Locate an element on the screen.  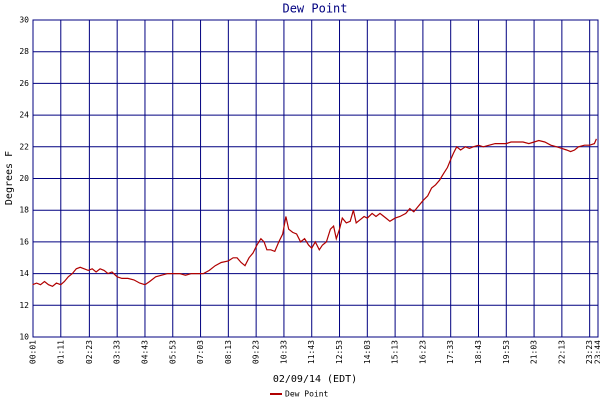
x-tick-label: 02:23 is located at coordinates (89, 352).